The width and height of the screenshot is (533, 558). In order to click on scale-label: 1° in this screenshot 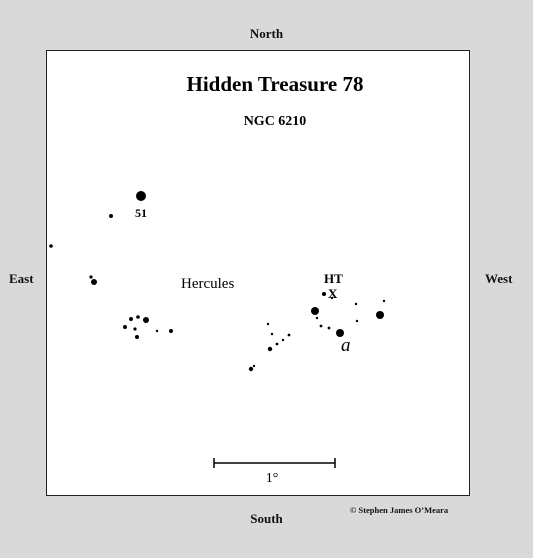, I will do `click(272, 478)`.